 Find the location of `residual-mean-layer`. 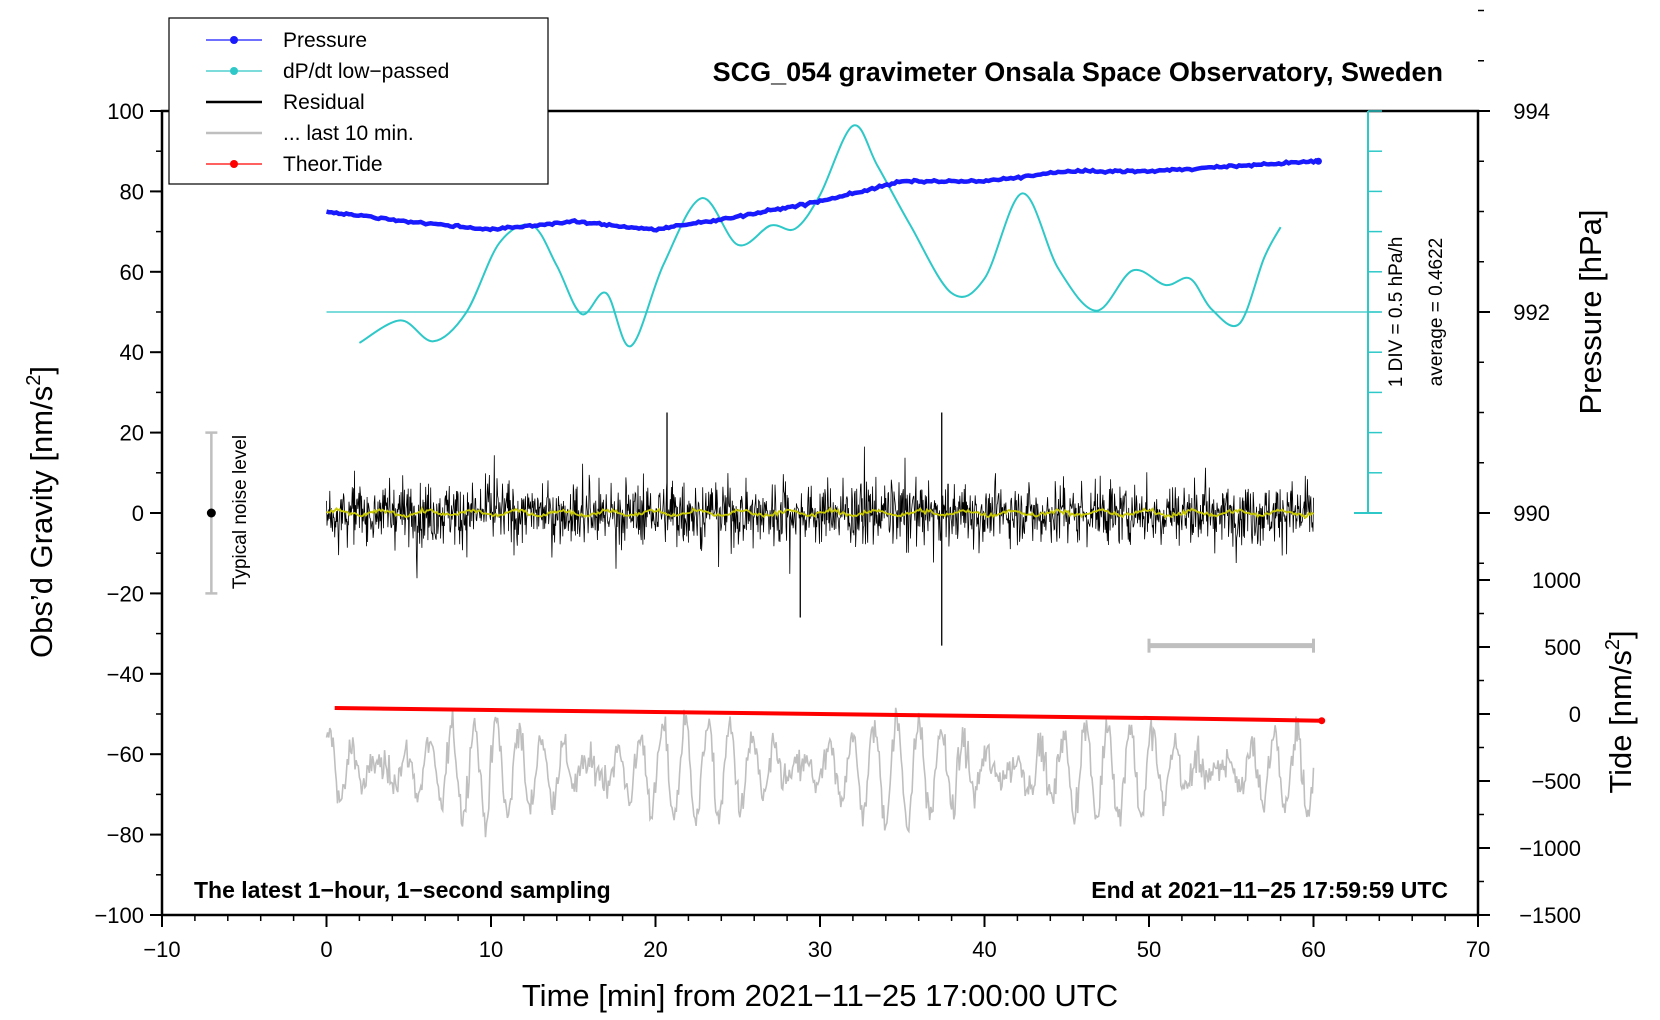

residual-mean-layer is located at coordinates (820, 512).